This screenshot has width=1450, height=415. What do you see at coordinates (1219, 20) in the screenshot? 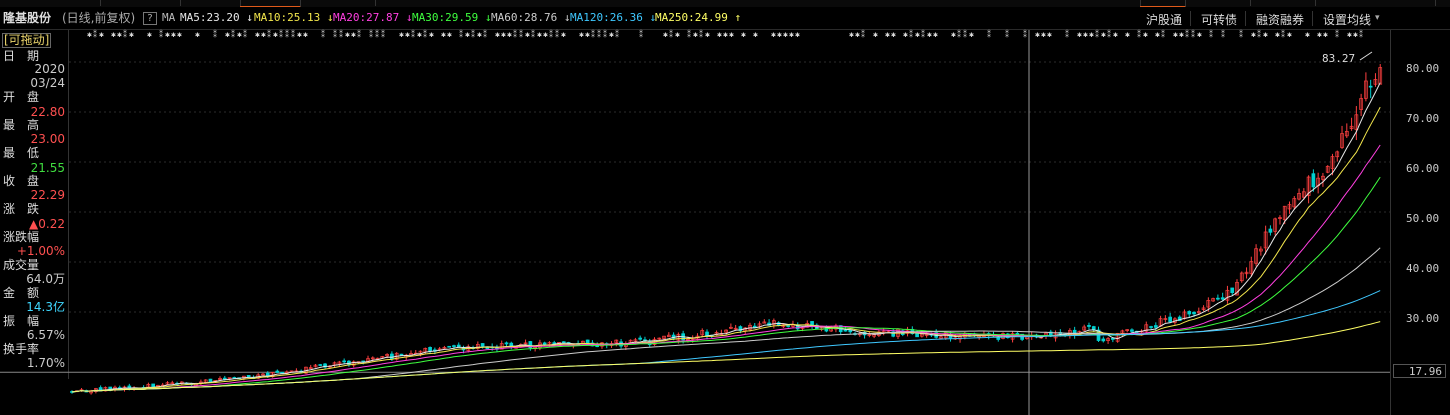
I see `convertible-bond-button: 可转债` at bounding box center [1219, 20].